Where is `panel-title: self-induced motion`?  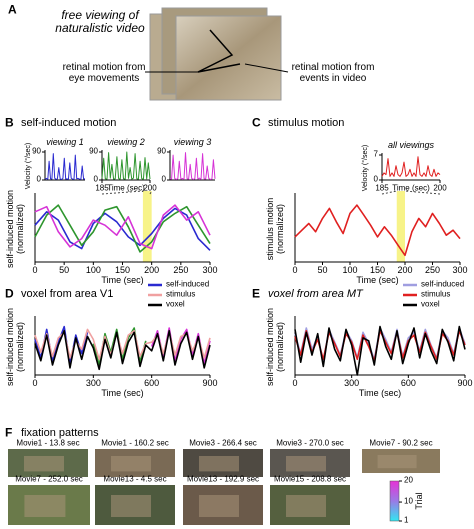
panel-title: self-induced motion is located at coordinates (69, 122).